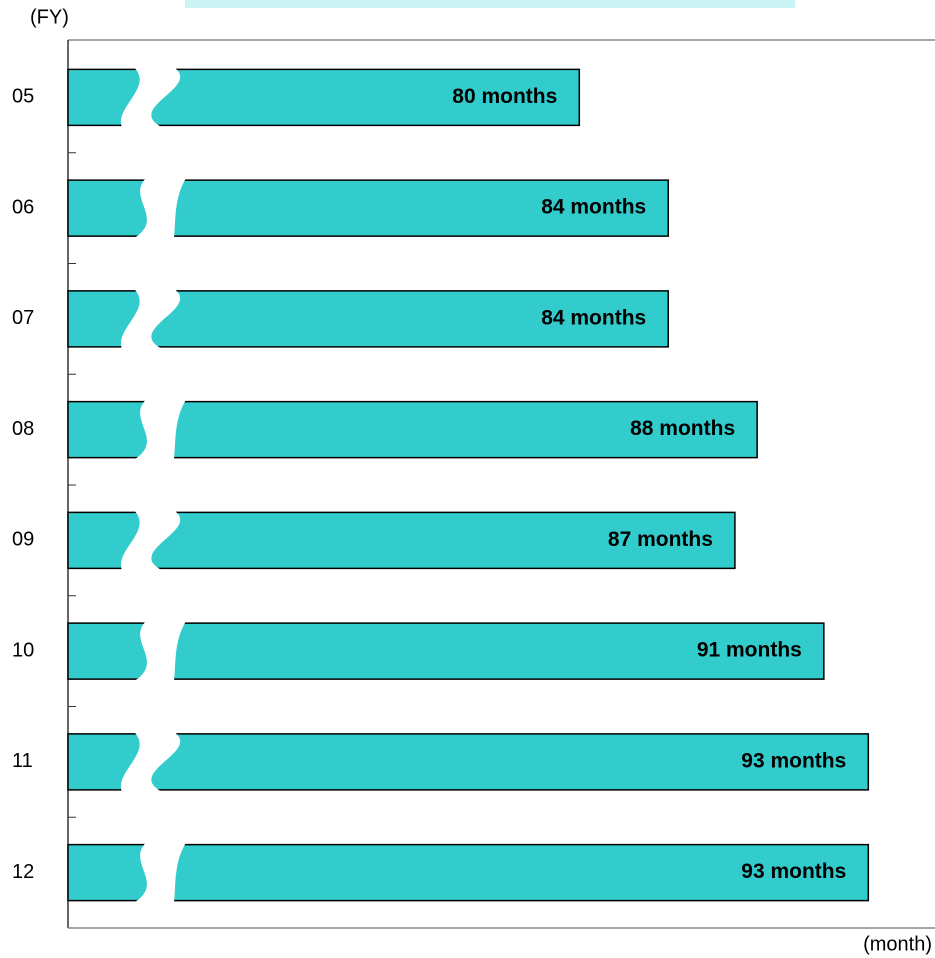  What do you see at coordinates (23, 318) in the screenshot?
I see `y-tick-label: 07` at bounding box center [23, 318].